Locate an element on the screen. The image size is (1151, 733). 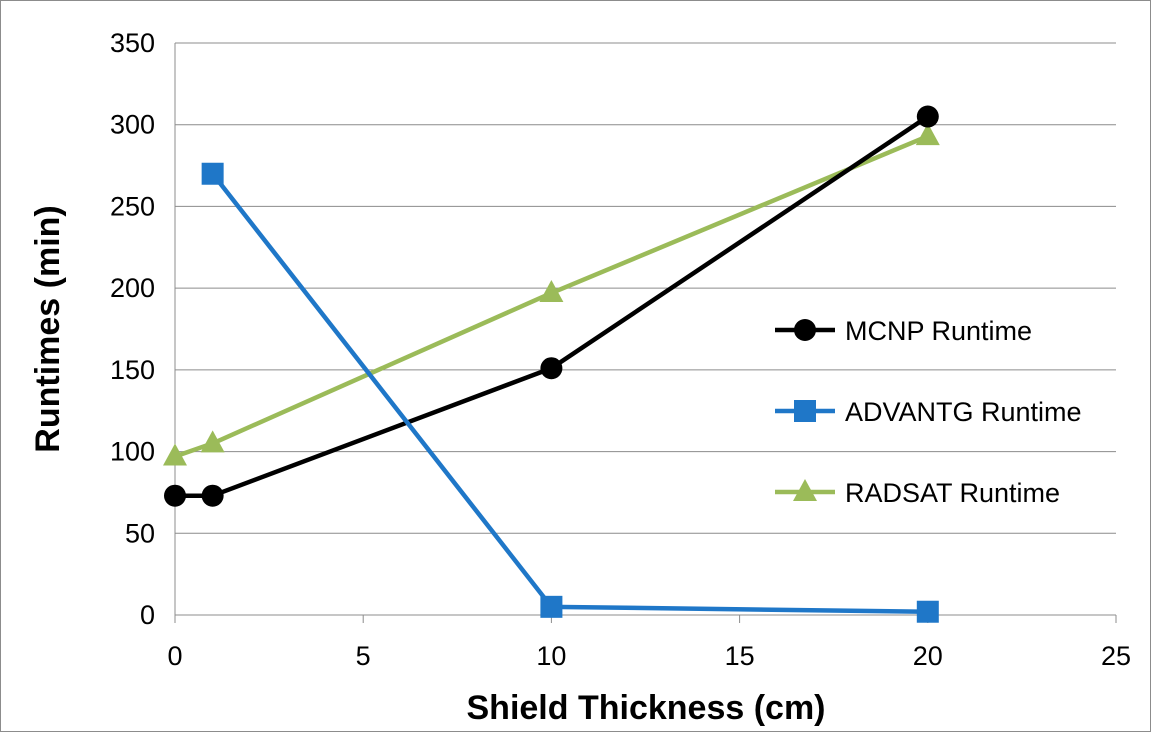
x-tick-label: 5 is located at coordinates (363, 656).